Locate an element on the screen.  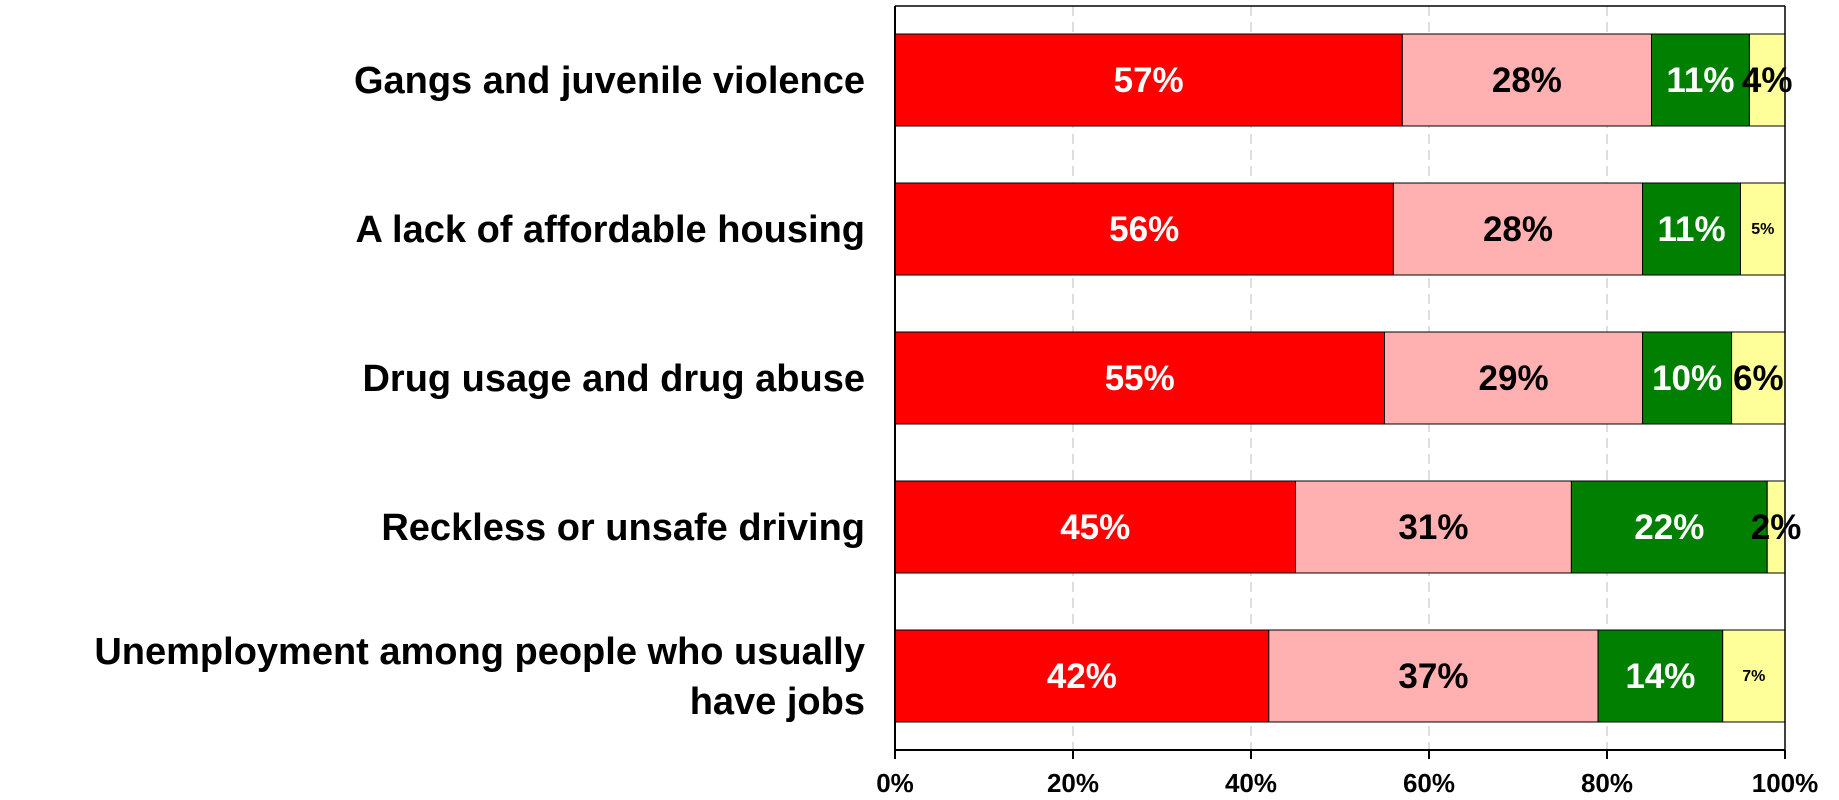
x-tick-label: 100% is located at coordinates (1785, 783).